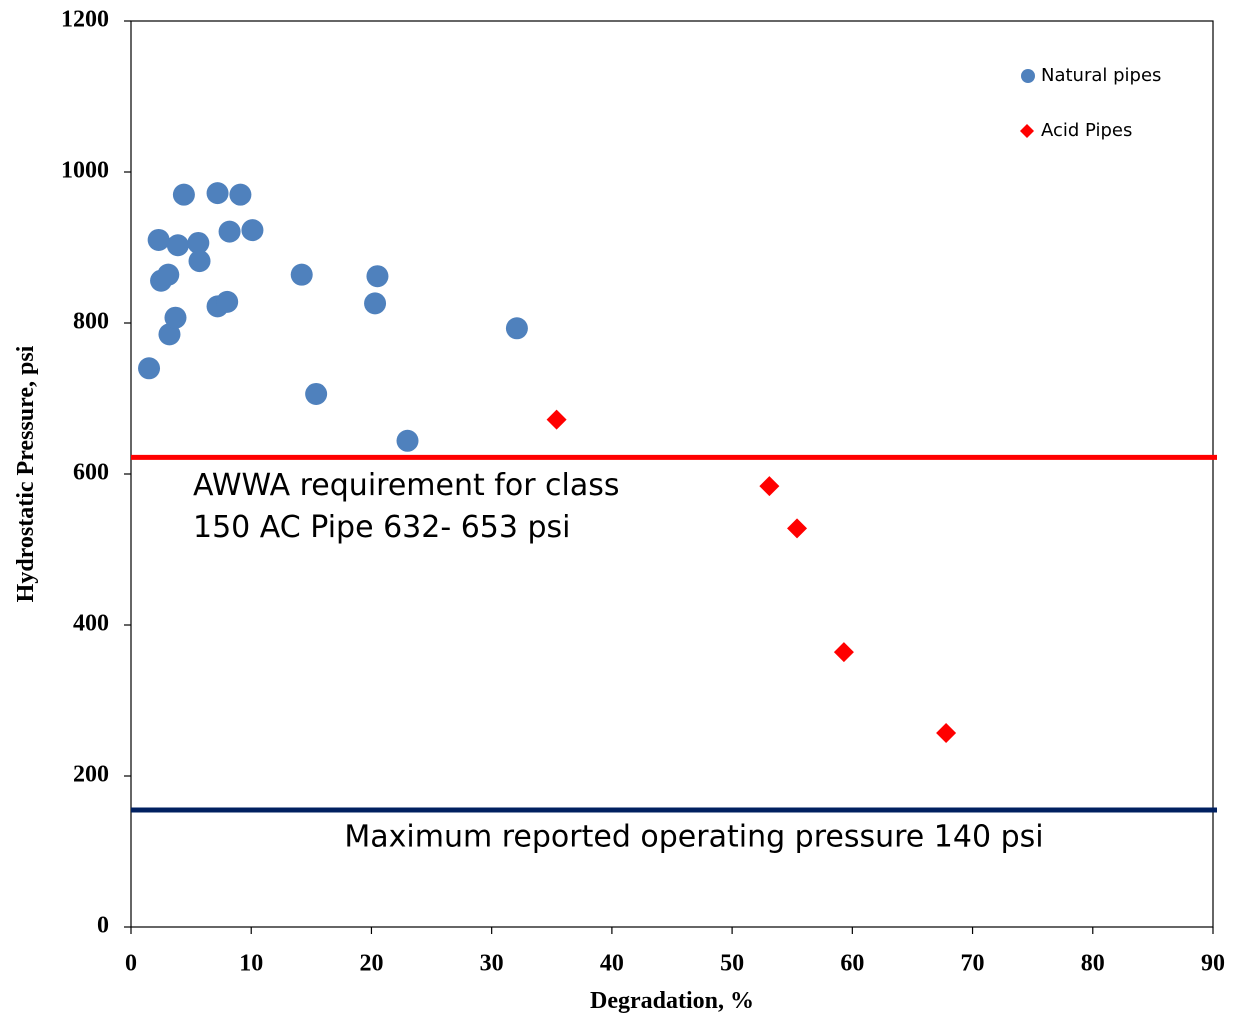 Image resolution: width=1238 pixels, height=1019 pixels. What do you see at coordinates (732, 964) in the screenshot?
I see `x-tick-label: 50` at bounding box center [732, 964].